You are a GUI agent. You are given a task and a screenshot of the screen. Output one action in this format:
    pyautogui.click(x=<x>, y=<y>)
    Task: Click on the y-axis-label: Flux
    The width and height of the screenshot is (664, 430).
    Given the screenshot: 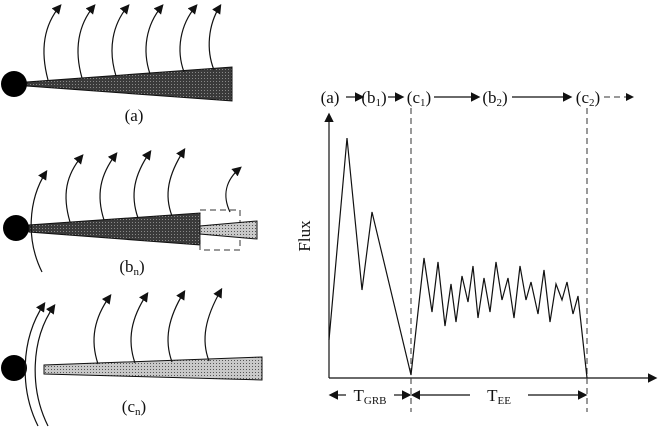 What is the action you would take?
    pyautogui.click(x=304, y=236)
    